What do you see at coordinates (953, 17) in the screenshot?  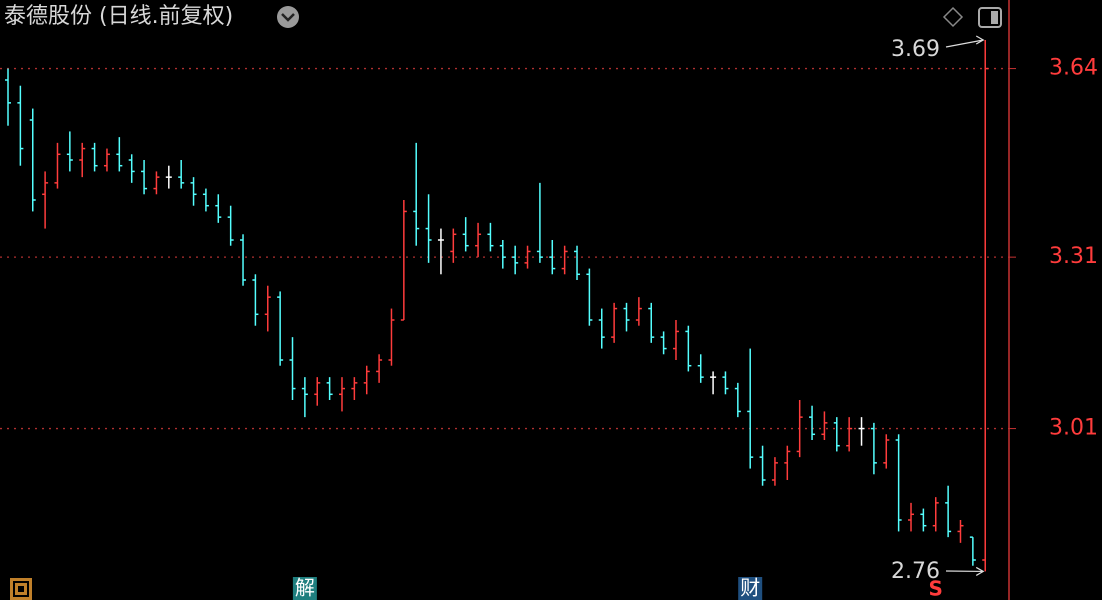 I see `diamond-icon` at bounding box center [953, 17].